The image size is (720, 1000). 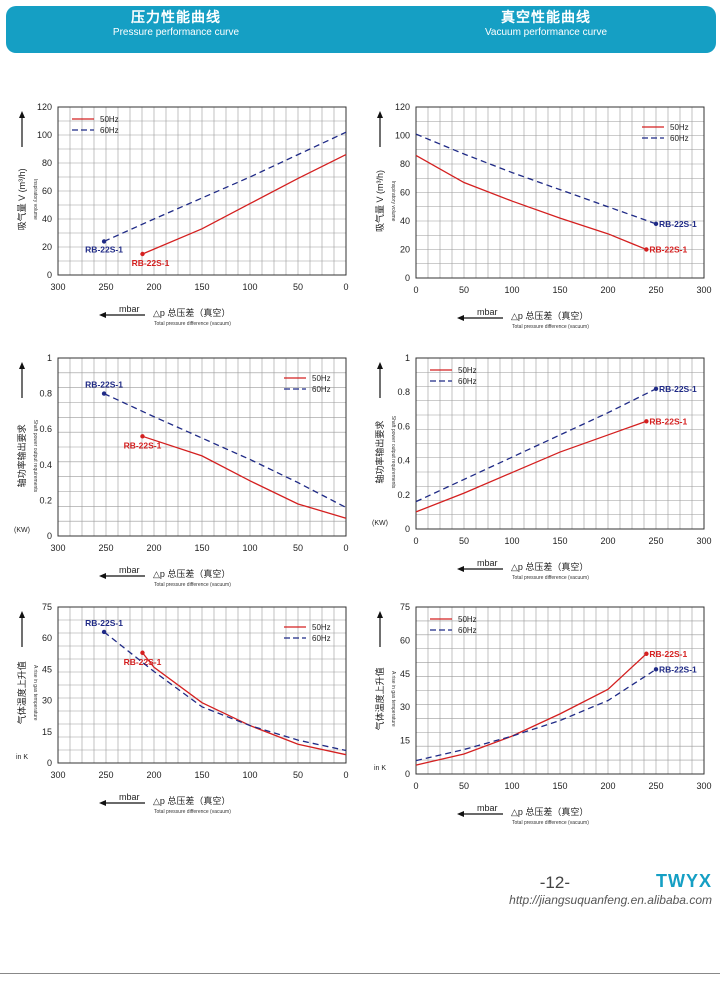 What do you see at coordinates (45, 429) in the screenshot?
I see `y-tick-label: 0.6` at bounding box center [45, 429].